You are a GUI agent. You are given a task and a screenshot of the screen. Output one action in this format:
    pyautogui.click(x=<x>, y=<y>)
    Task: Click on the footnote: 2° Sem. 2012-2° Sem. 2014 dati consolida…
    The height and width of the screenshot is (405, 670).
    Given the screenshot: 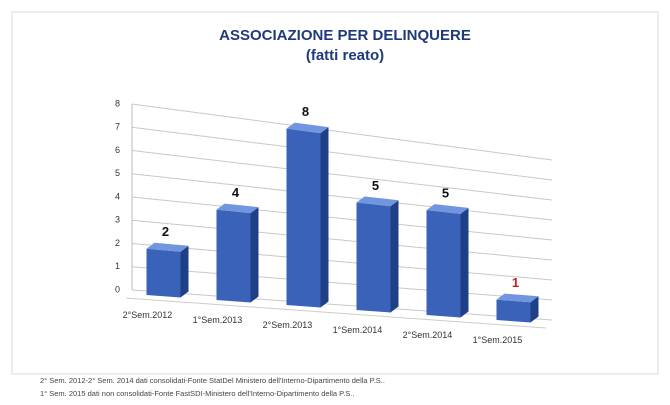 What is the action you would take?
    pyautogui.click(x=212, y=380)
    